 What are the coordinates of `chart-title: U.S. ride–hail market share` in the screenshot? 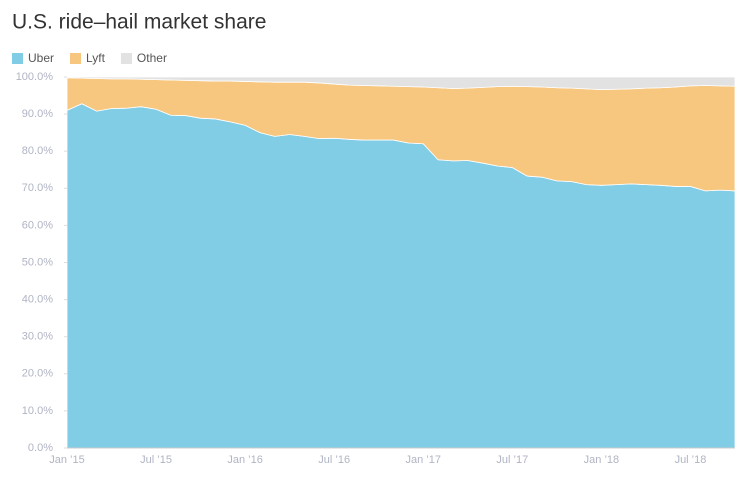 It's located at (139, 22).